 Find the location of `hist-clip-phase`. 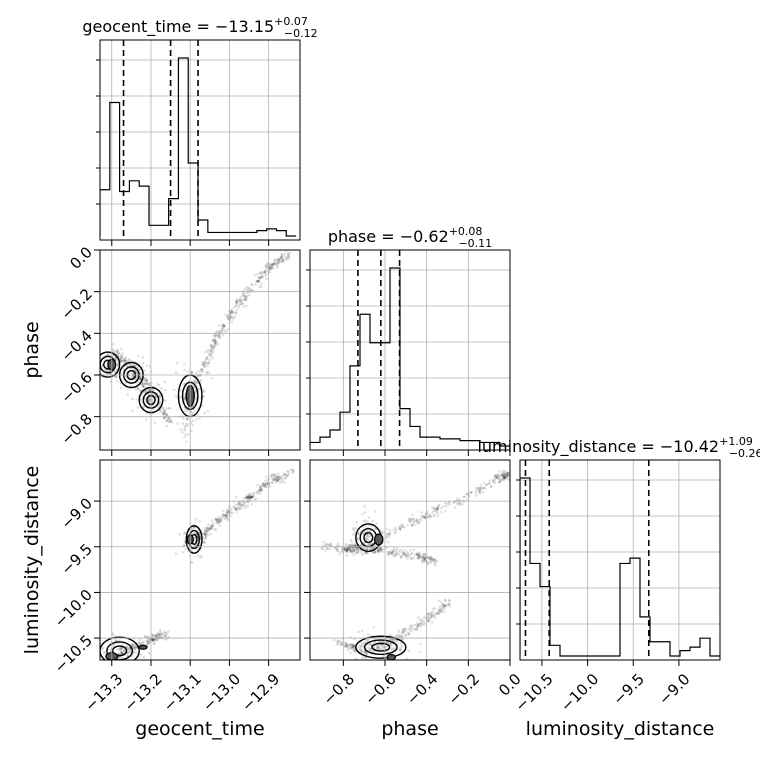

hist-clip-phase is located at coordinates (410, 350).